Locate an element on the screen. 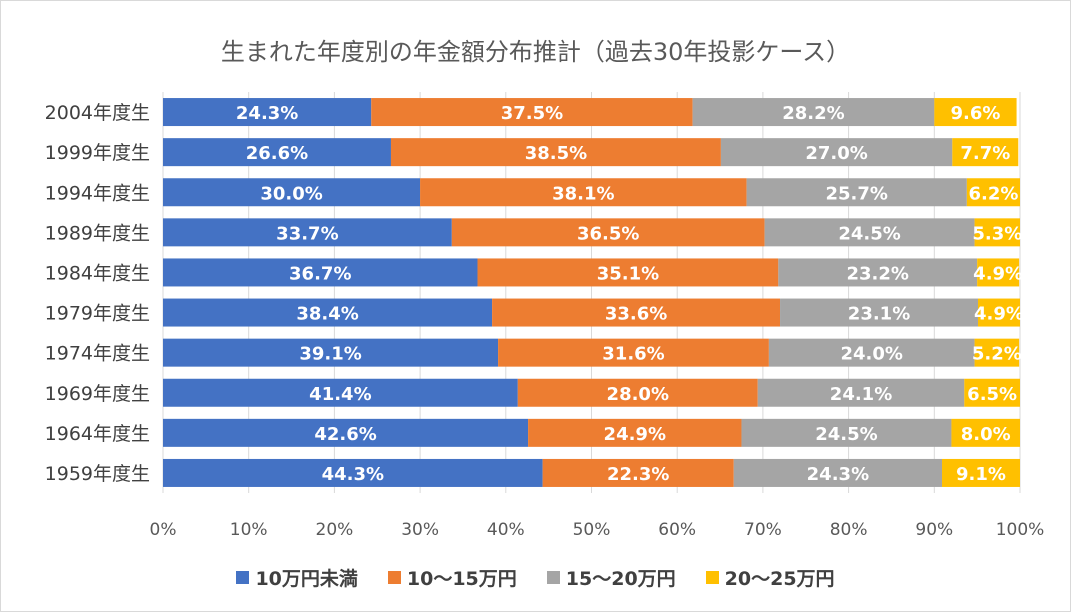 Image resolution: width=1071 pixels, height=612 pixels. y-tick-label: 1994年度生 is located at coordinates (97, 193).